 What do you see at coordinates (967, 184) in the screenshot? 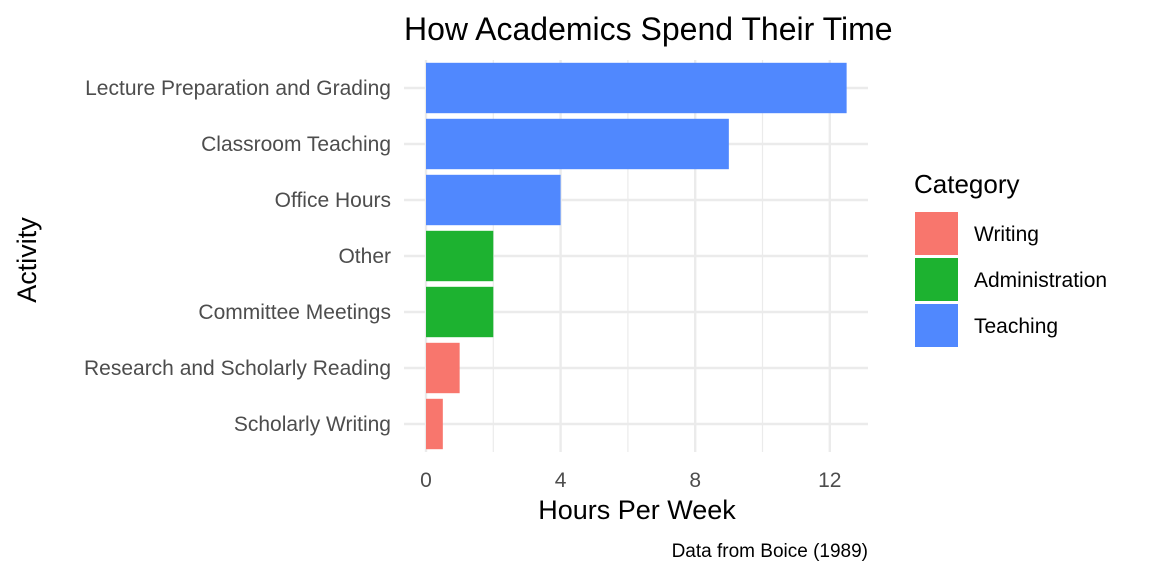
I see `legend-title: Category` at bounding box center [967, 184].